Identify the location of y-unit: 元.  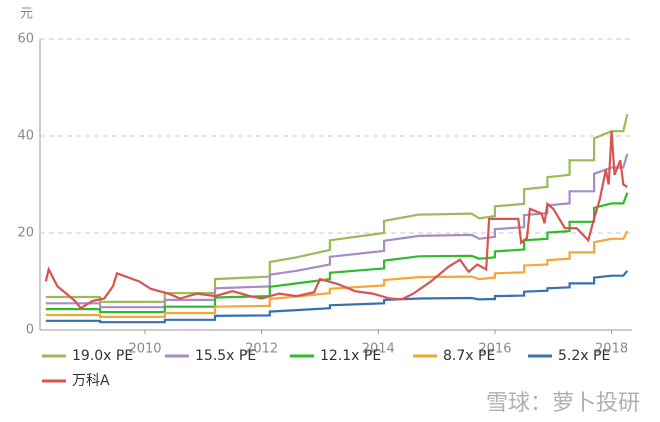
(26, 14).